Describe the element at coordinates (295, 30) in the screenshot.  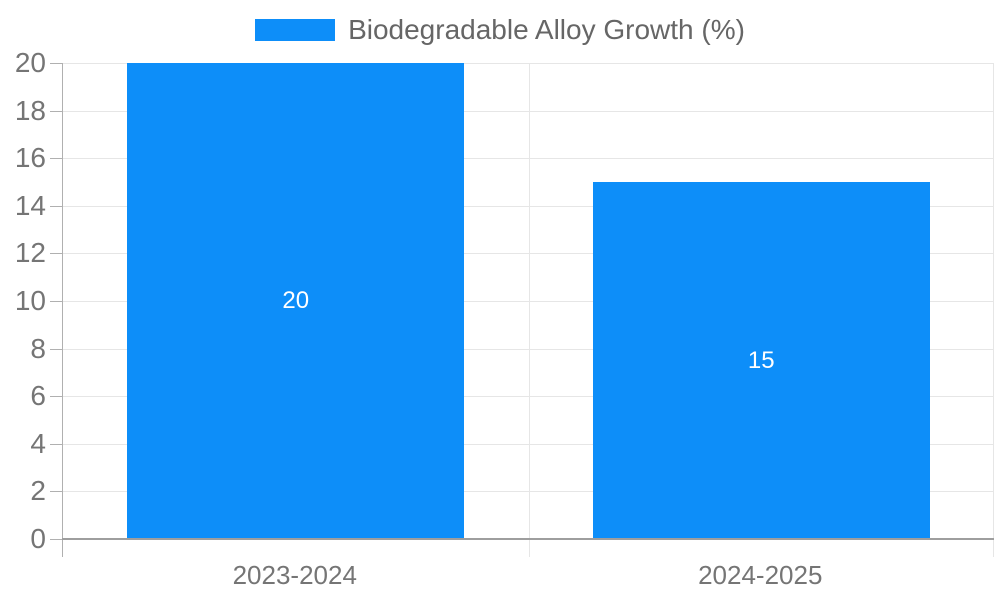
I see `legend-swatch` at that location.